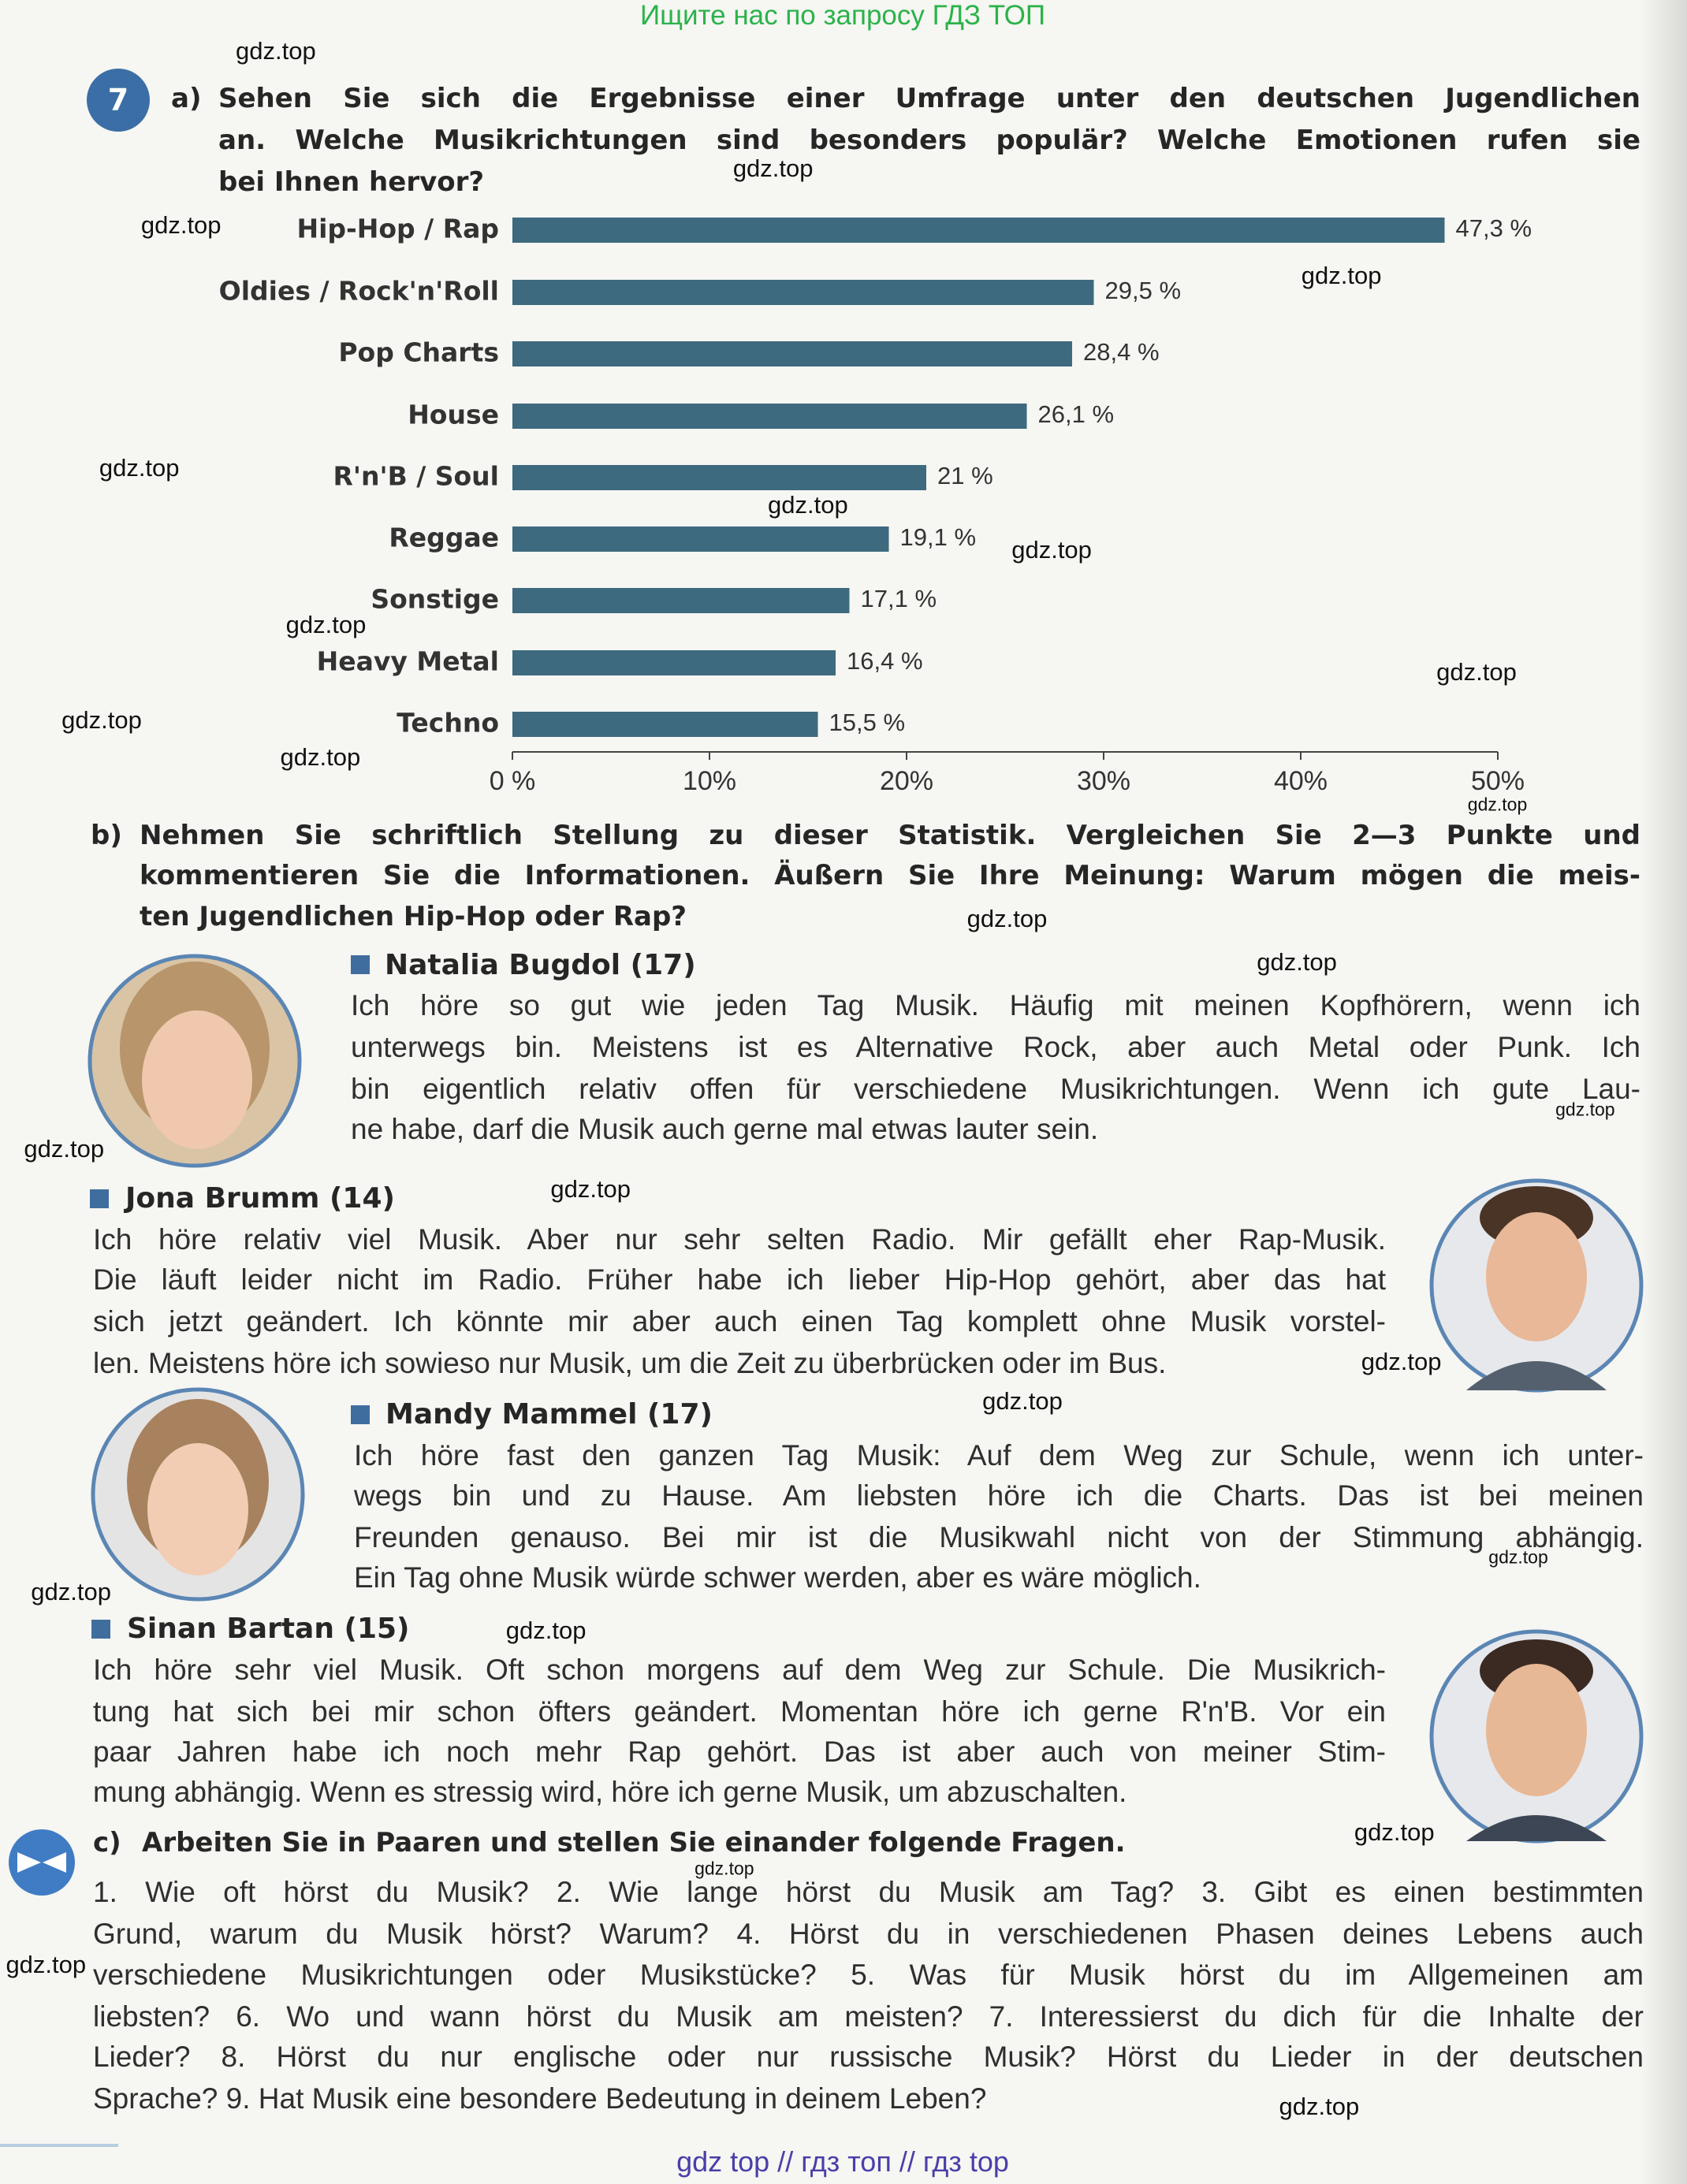 The height and width of the screenshot is (2184, 1687). I want to click on category-label: Oldies / Rock'n'Roll, so click(359, 291).